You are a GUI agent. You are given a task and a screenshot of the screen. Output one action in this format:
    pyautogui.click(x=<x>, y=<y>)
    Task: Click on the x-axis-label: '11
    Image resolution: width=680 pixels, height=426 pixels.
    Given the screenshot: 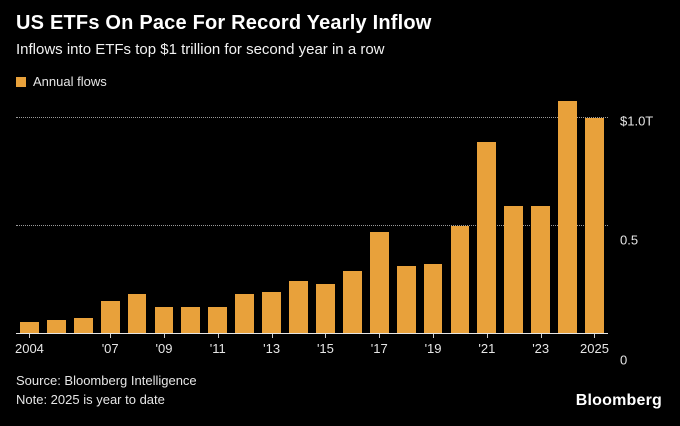 What is the action you would take?
    pyautogui.click(x=217, y=348)
    